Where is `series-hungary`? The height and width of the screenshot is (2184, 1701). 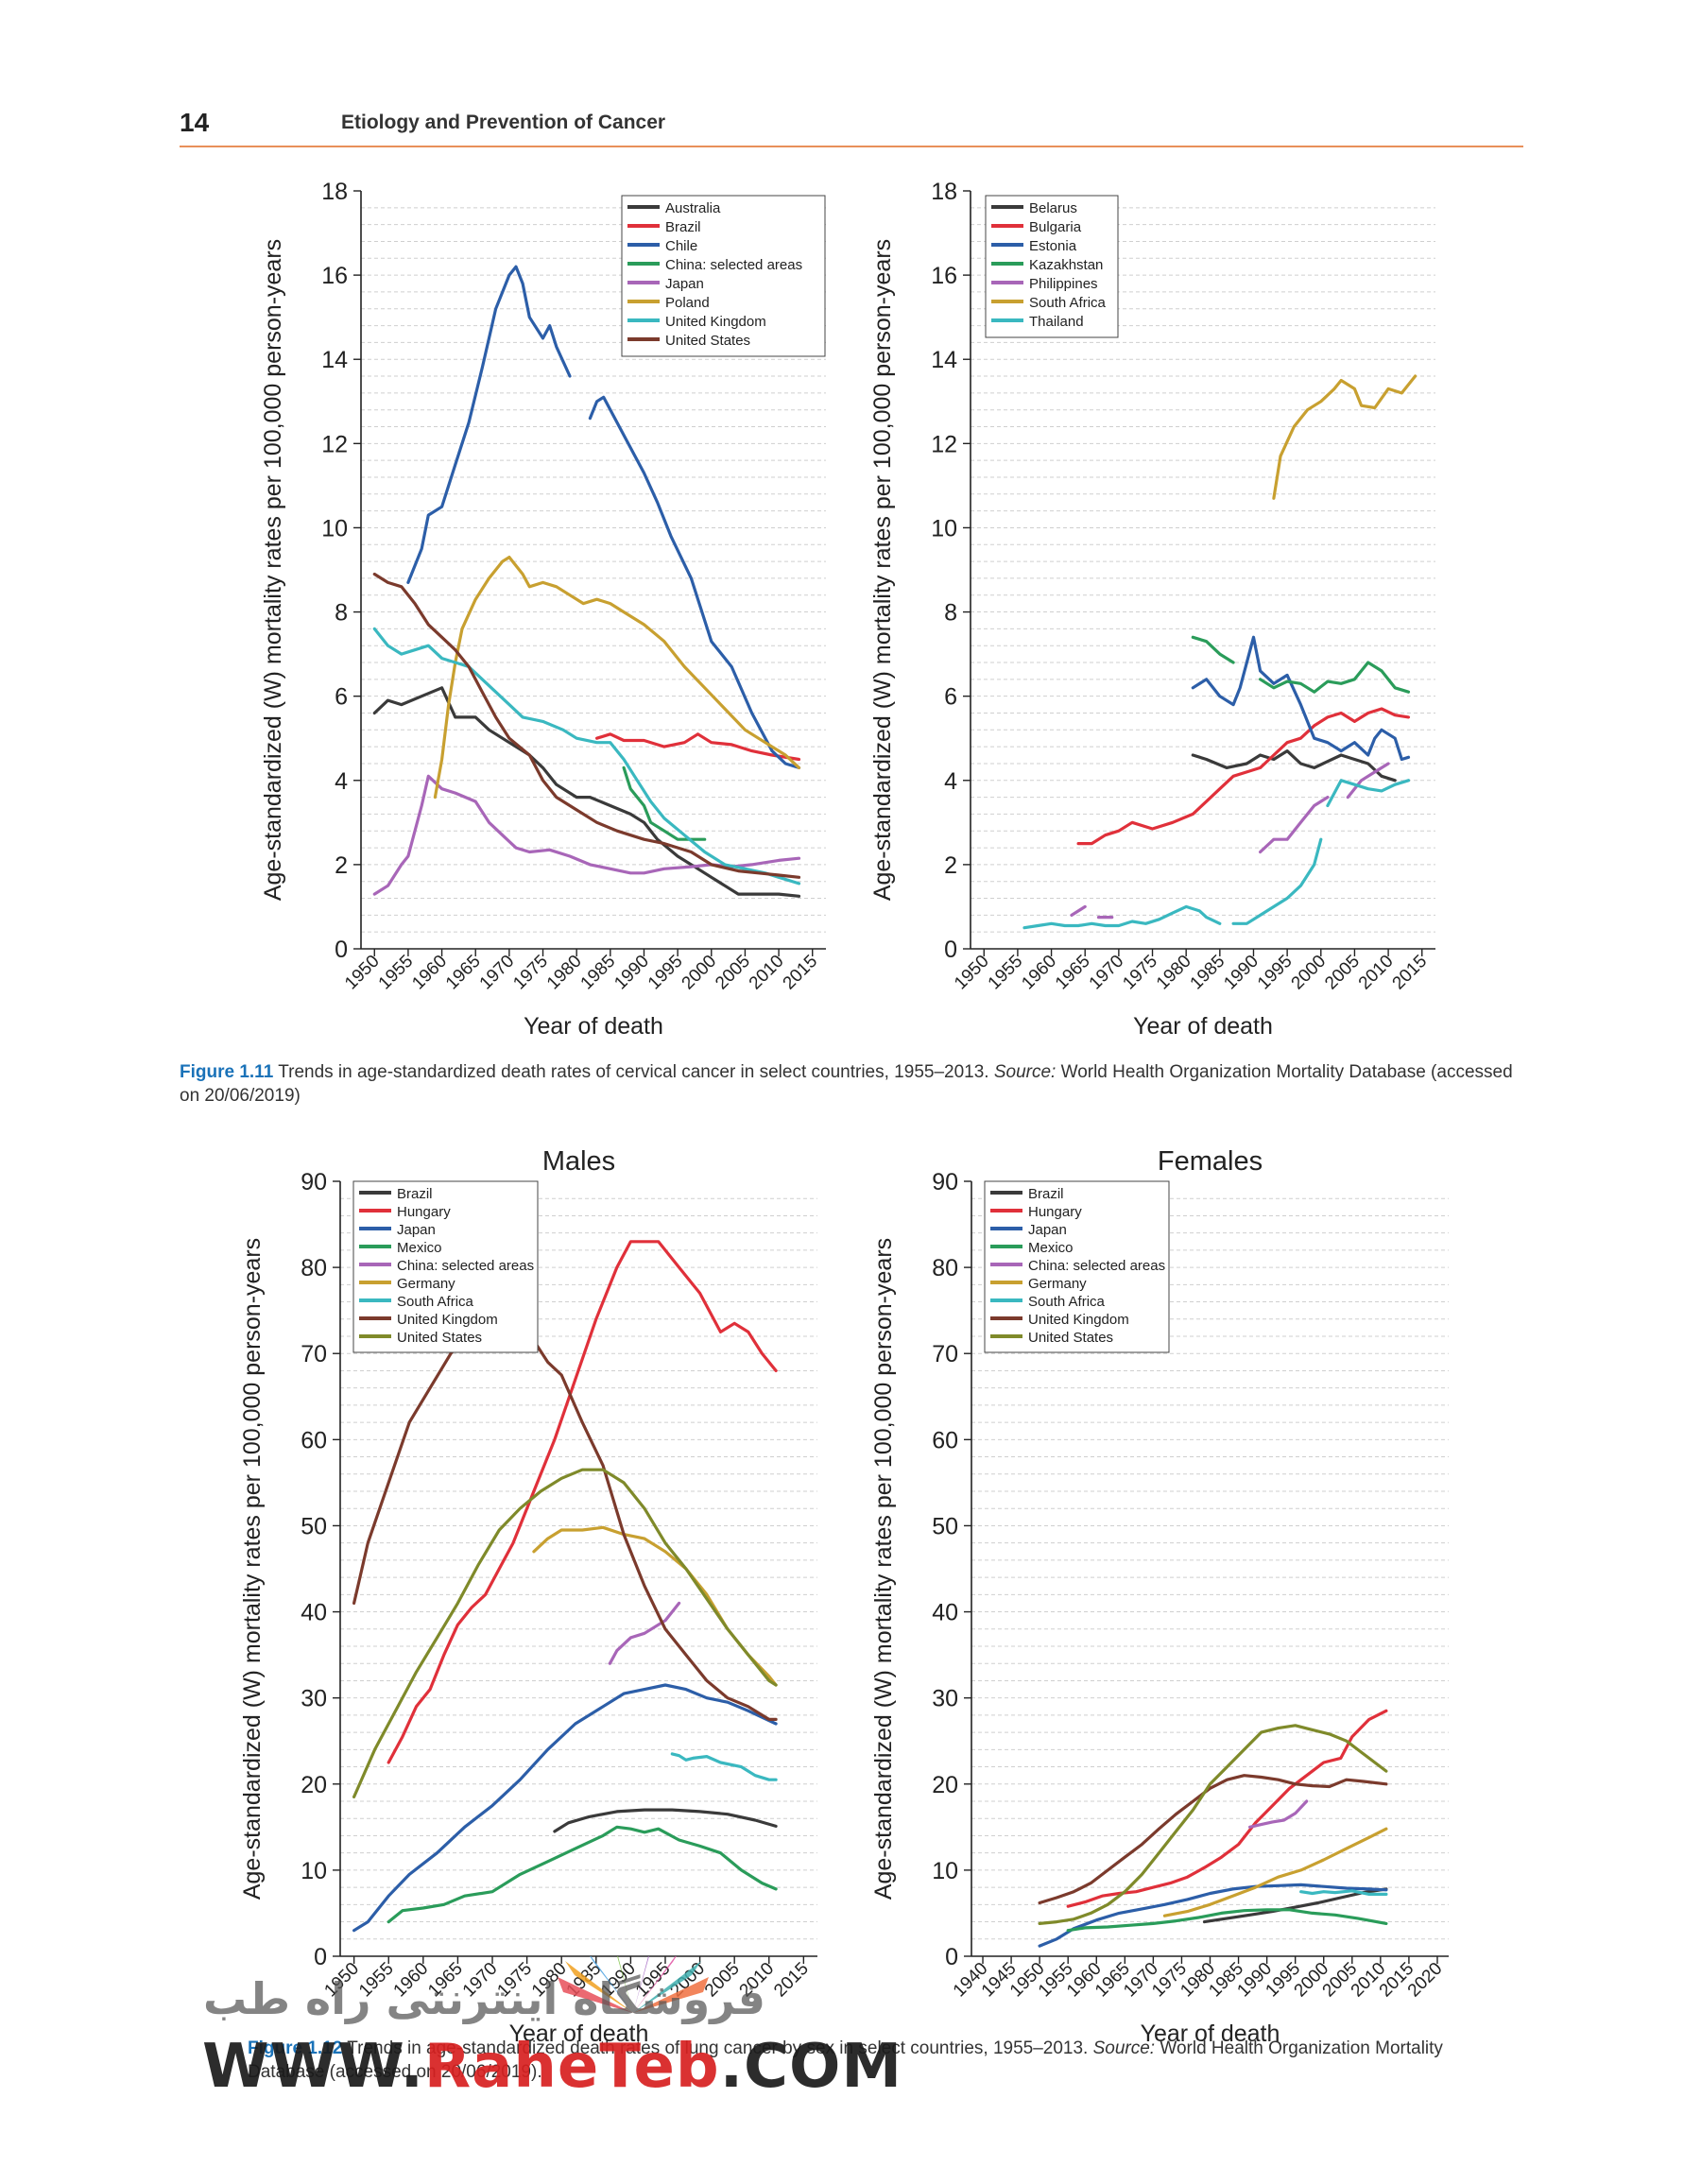
series-hungary is located at coordinates (1227, 1809).